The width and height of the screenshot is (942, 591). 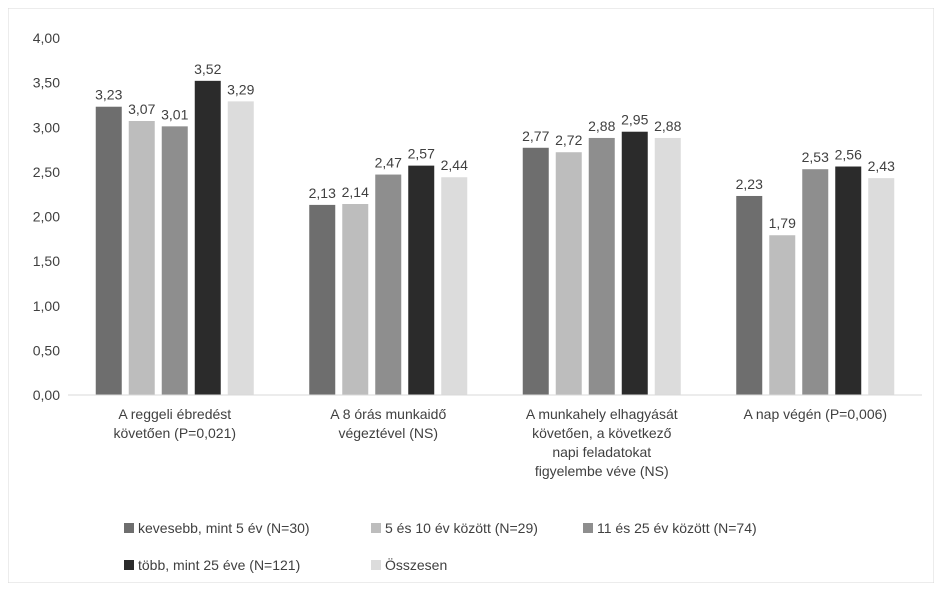 I want to click on x-category-label: A nap végén (P=0,006), so click(x=815, y=414).